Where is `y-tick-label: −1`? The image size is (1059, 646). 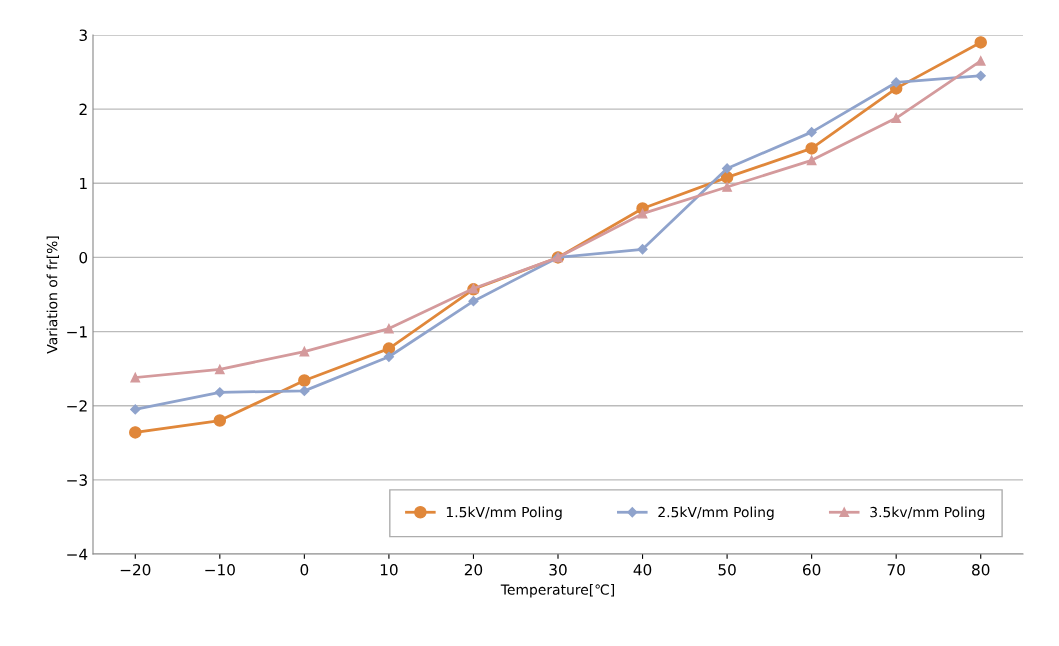
y-tick-label: −1 is located at coordinates (77, 332).